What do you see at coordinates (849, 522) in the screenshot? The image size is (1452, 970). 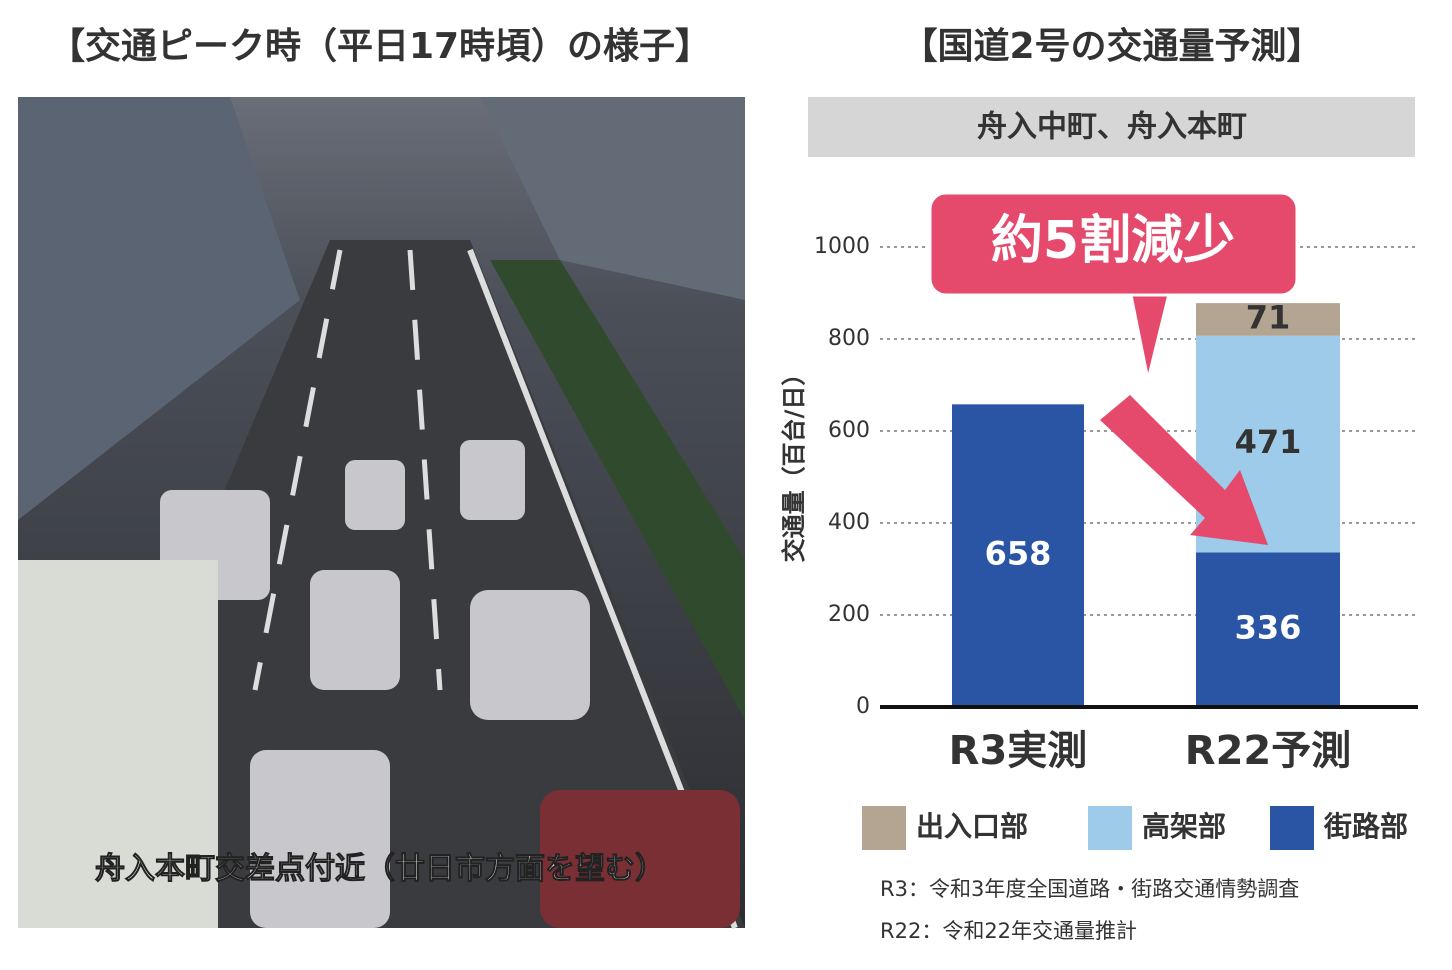 I see `y-tick-label: 400` at bounding box center [849, 522].